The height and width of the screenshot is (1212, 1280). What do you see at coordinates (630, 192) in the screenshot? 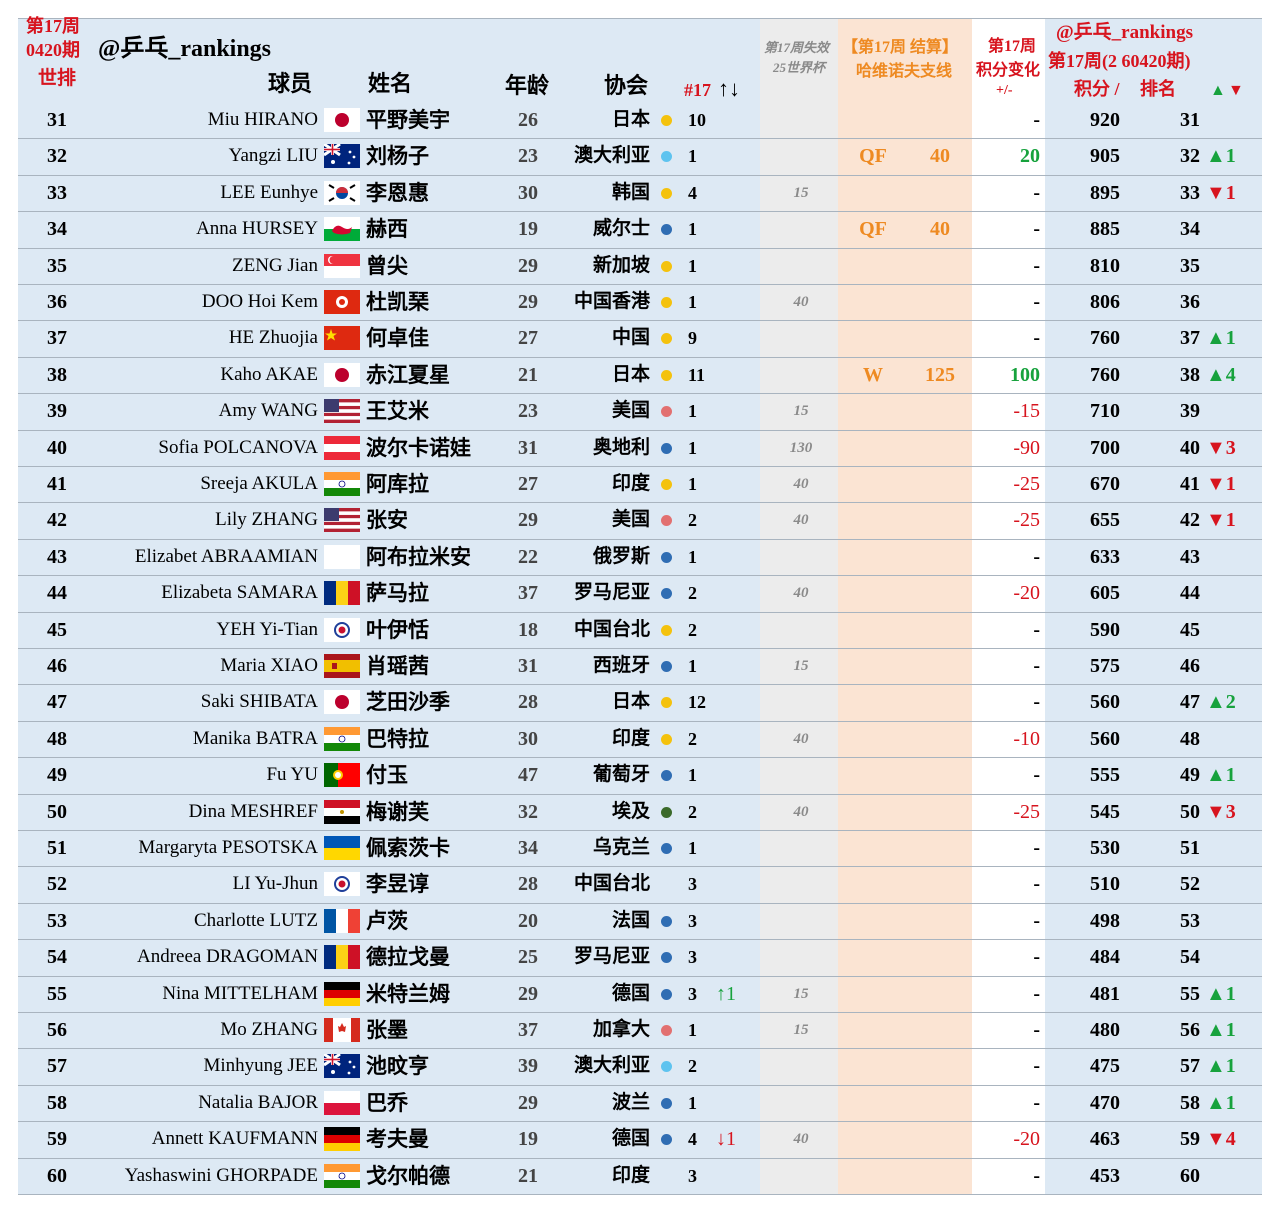
I see `assoc: 韩国` at bounding box center [630, 192].